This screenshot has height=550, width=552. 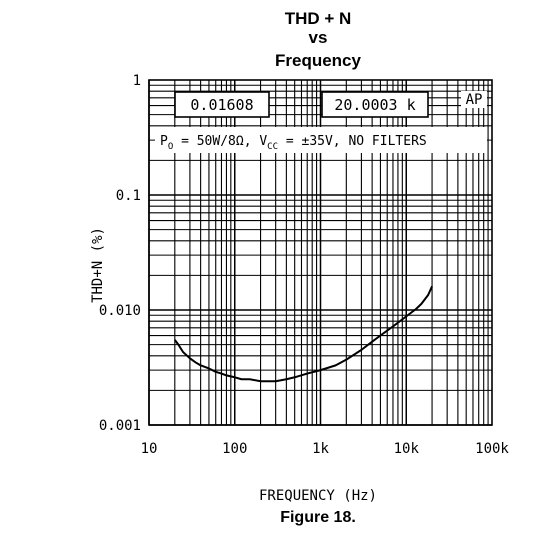 I want to click on y-tick-label: 0.010, so click(x=120, y=311).